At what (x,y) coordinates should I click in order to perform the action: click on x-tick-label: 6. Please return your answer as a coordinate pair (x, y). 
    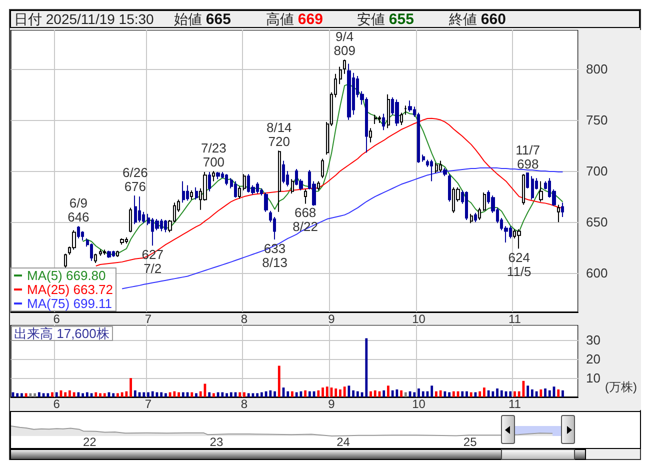
    Looking at the image, I should click on (56, 319).